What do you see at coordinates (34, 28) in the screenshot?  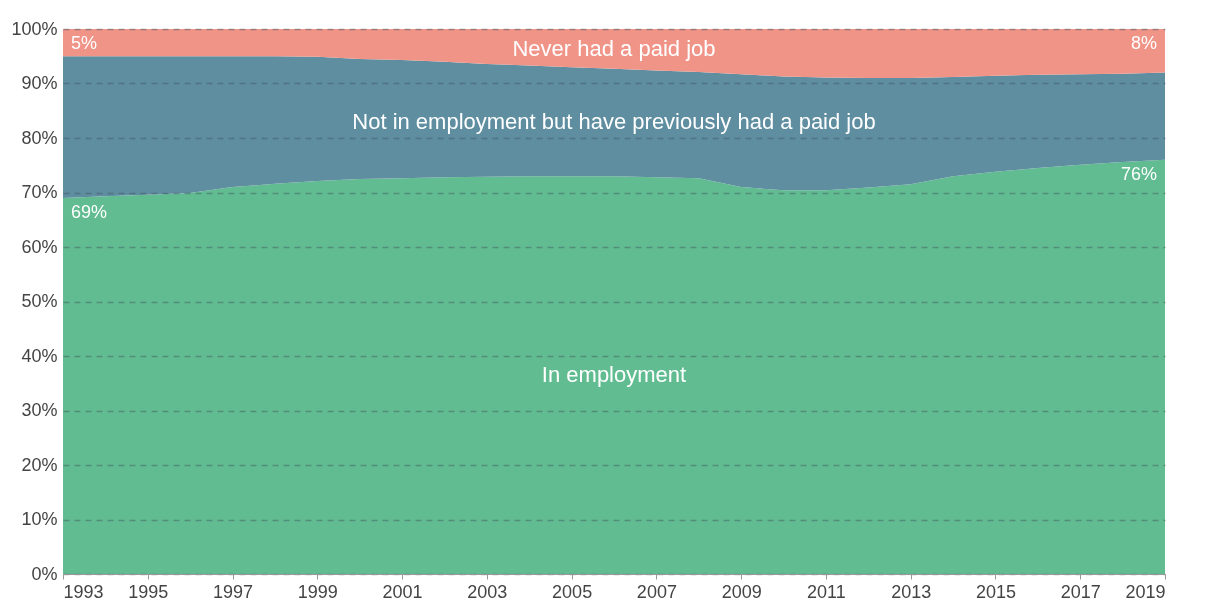 I see `y-tick-label: 100%` at bounding box center [34, 28].